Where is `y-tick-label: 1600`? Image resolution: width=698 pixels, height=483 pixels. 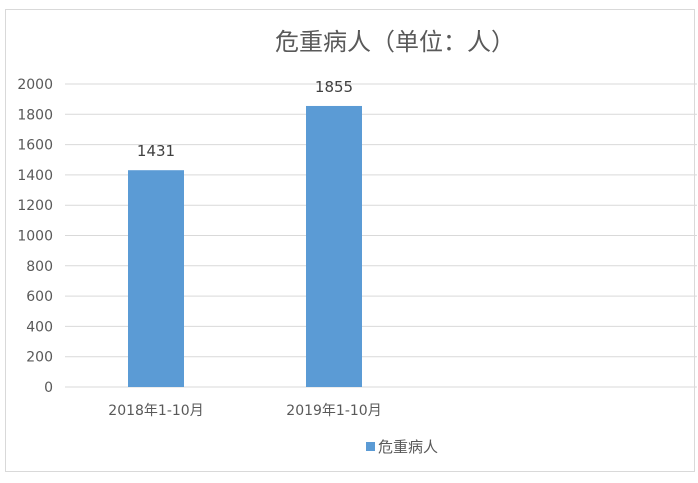 y-tick-label: 1600 is located at coordinates (35, 146).